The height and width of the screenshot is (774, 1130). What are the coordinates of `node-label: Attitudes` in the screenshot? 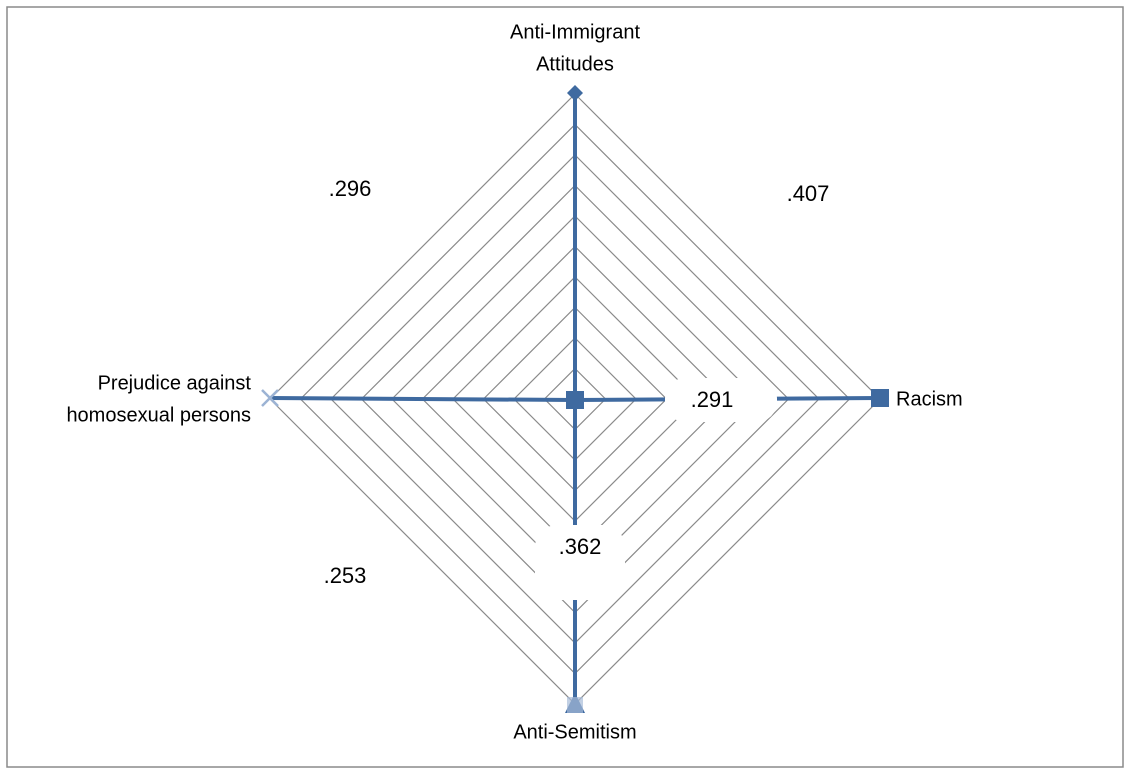 It's located at (575, 64).